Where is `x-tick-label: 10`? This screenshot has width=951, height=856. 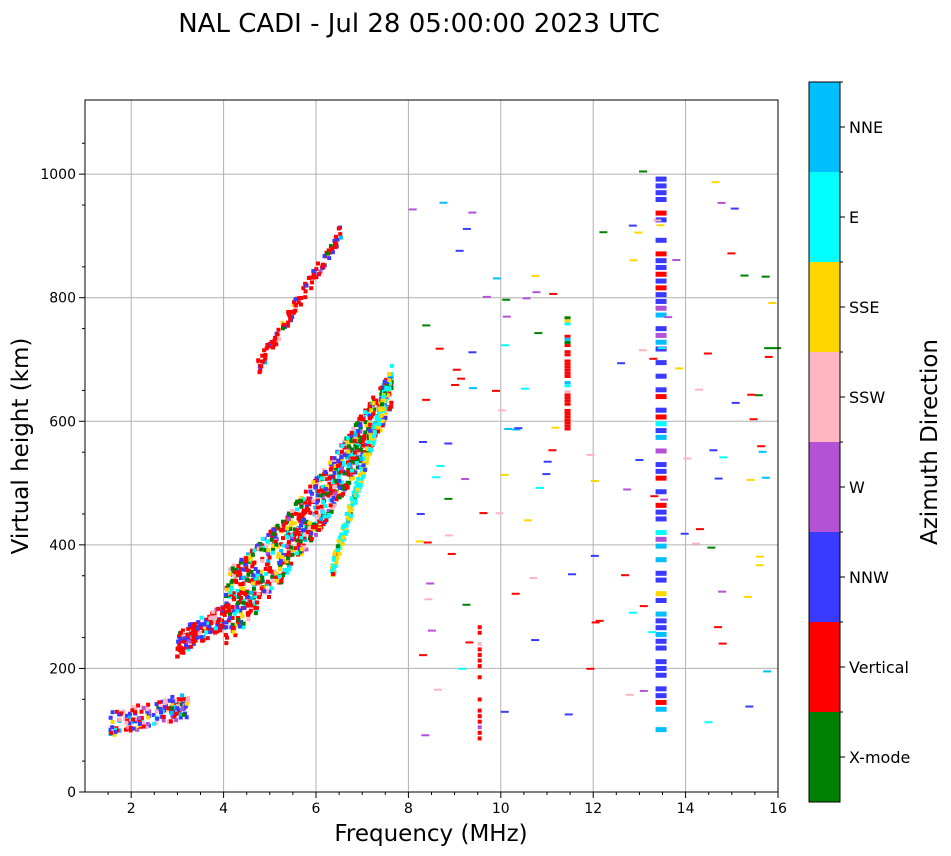
x-tick-label: 10 is located at coordinates (501, 809).